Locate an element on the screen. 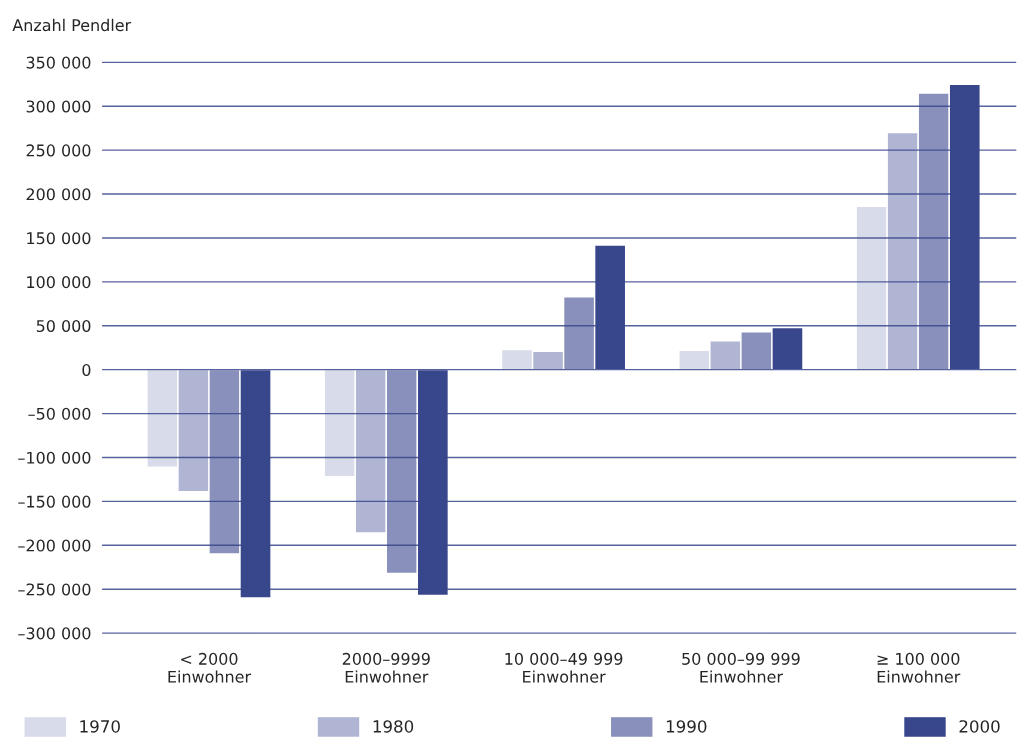  y-tick-label: 0 is located at coordinates (86, 369).